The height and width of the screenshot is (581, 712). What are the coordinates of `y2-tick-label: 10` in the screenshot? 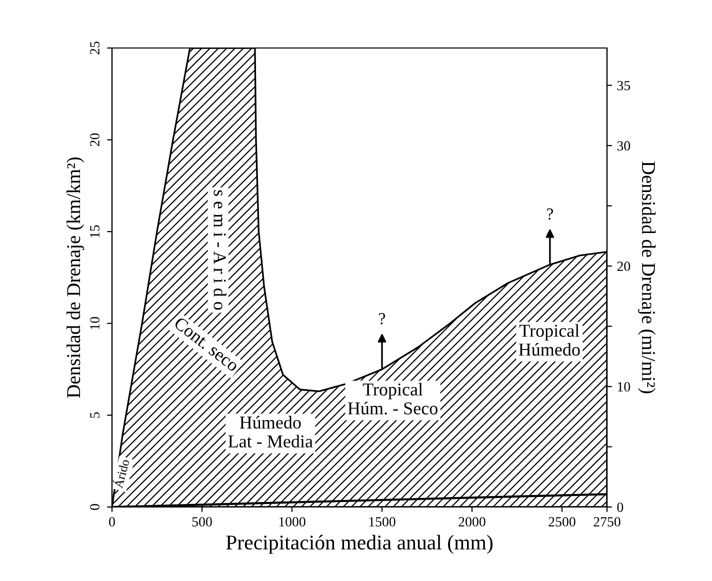 It's located at (624, 387).